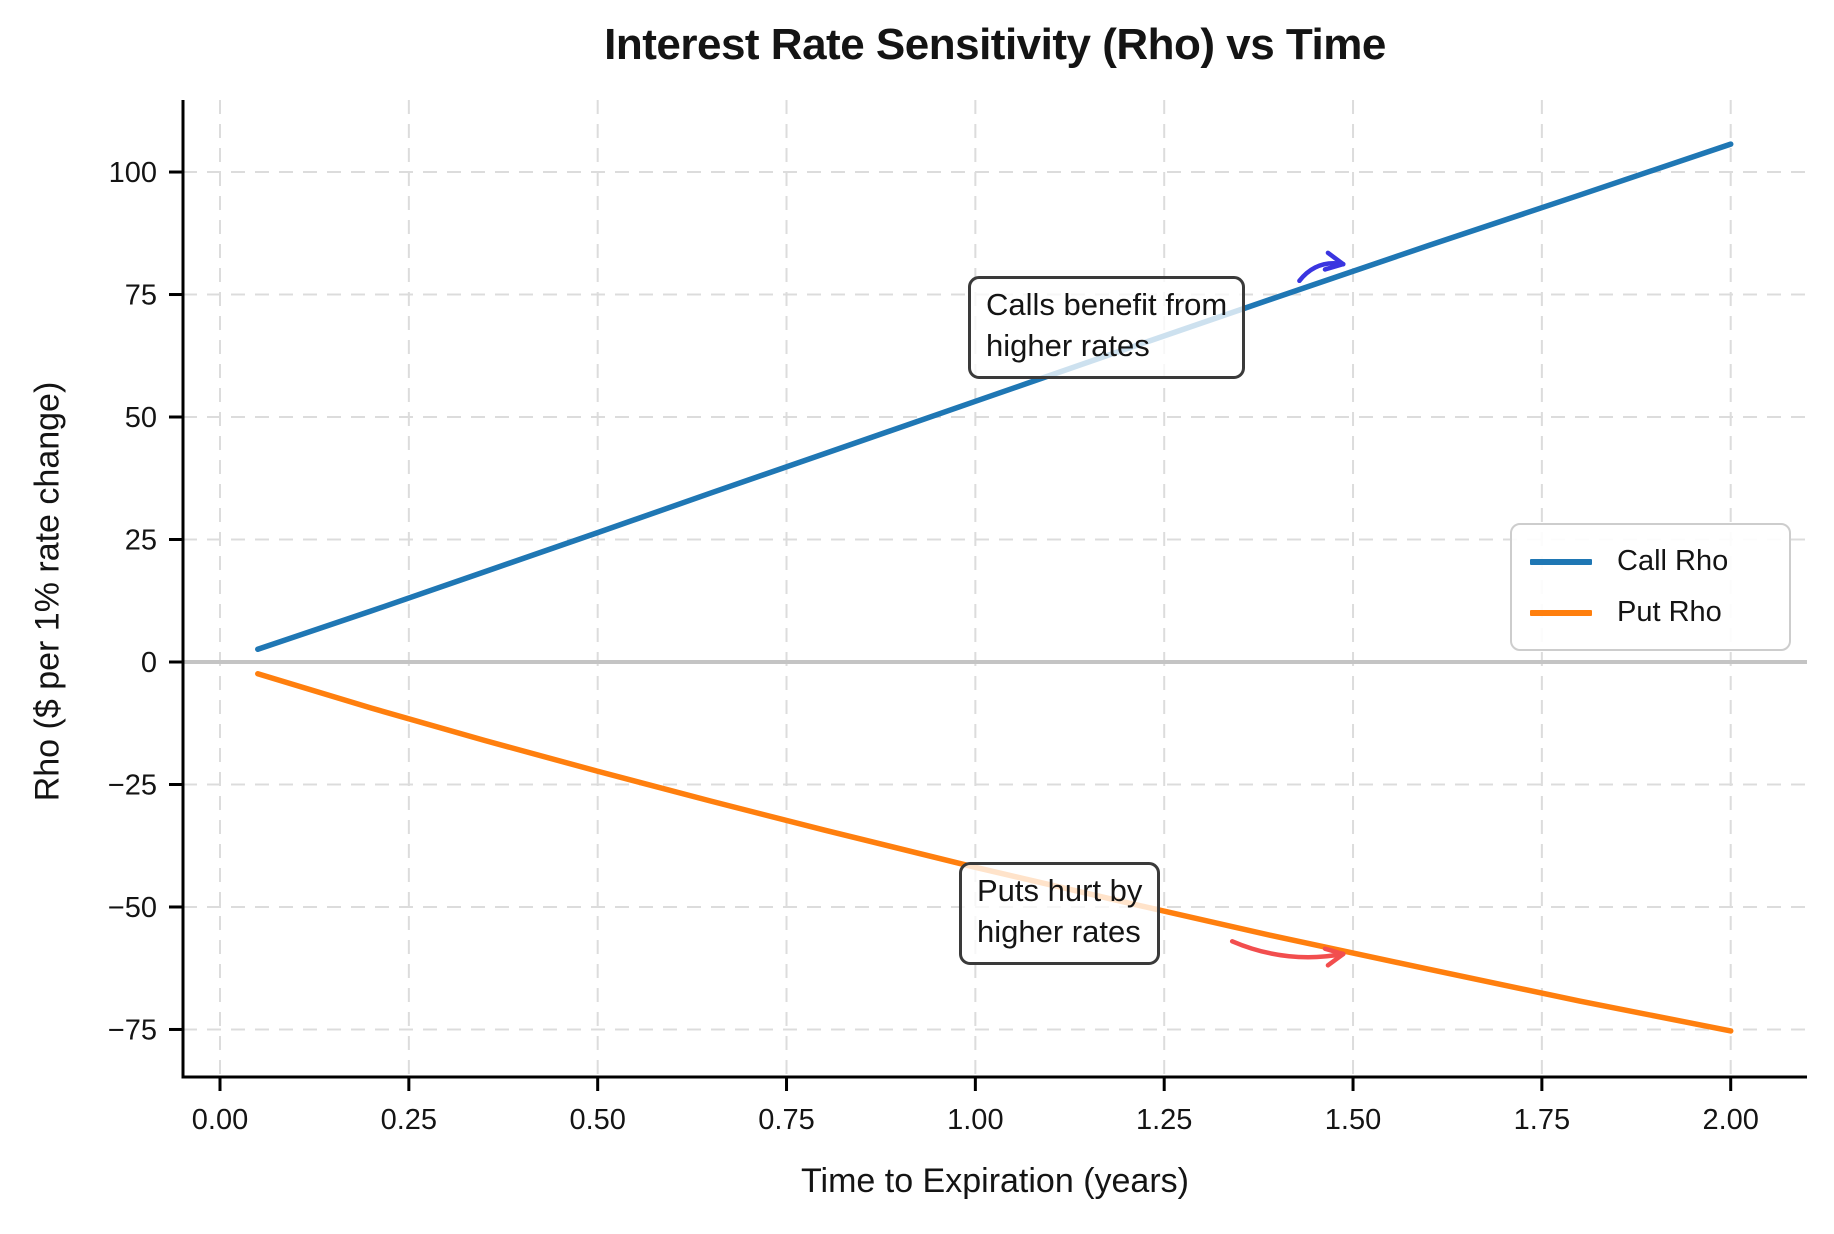 The width and height of the screenshot is (1834, 1234). What do you see at coordinates (786, 1120) in the screenshot?
I see `x-tick-label: 0.75` at bounding box center [786, 1120].